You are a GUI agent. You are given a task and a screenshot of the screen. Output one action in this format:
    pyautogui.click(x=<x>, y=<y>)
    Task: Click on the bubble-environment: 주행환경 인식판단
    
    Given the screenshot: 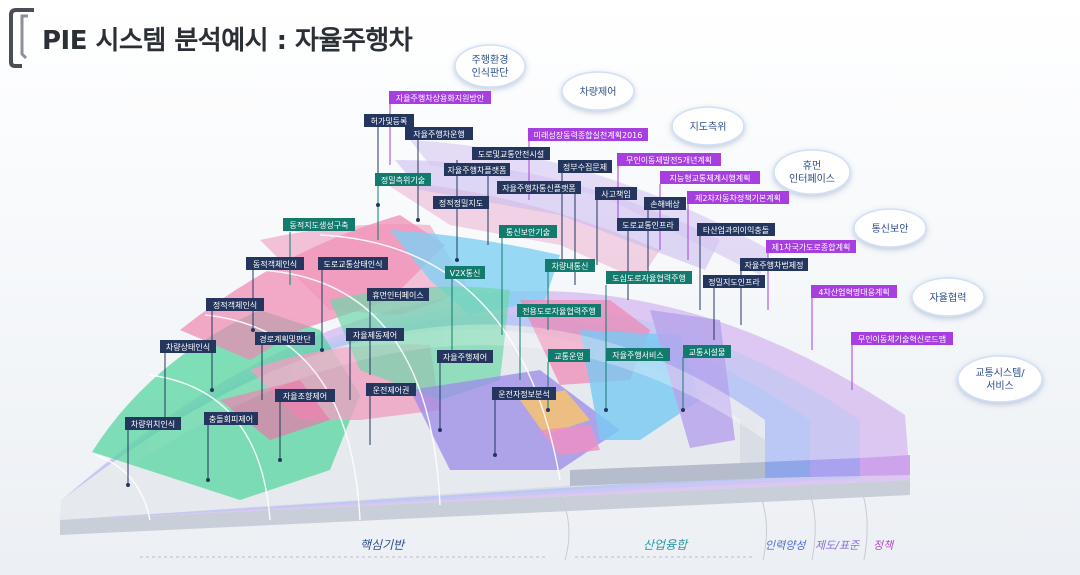 What is the action you would take?
    pyautogui.click(x=490, y=66)
    